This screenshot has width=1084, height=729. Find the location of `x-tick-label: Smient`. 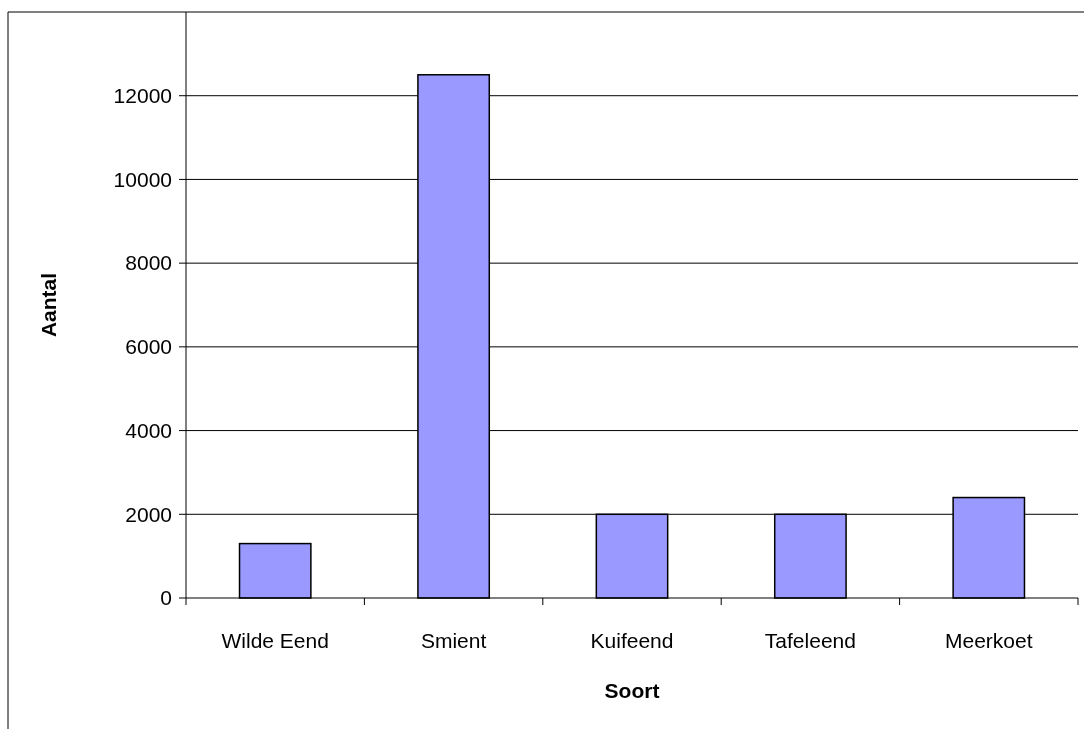

x-tick-label: Smient is located at coordinates (453, 640).